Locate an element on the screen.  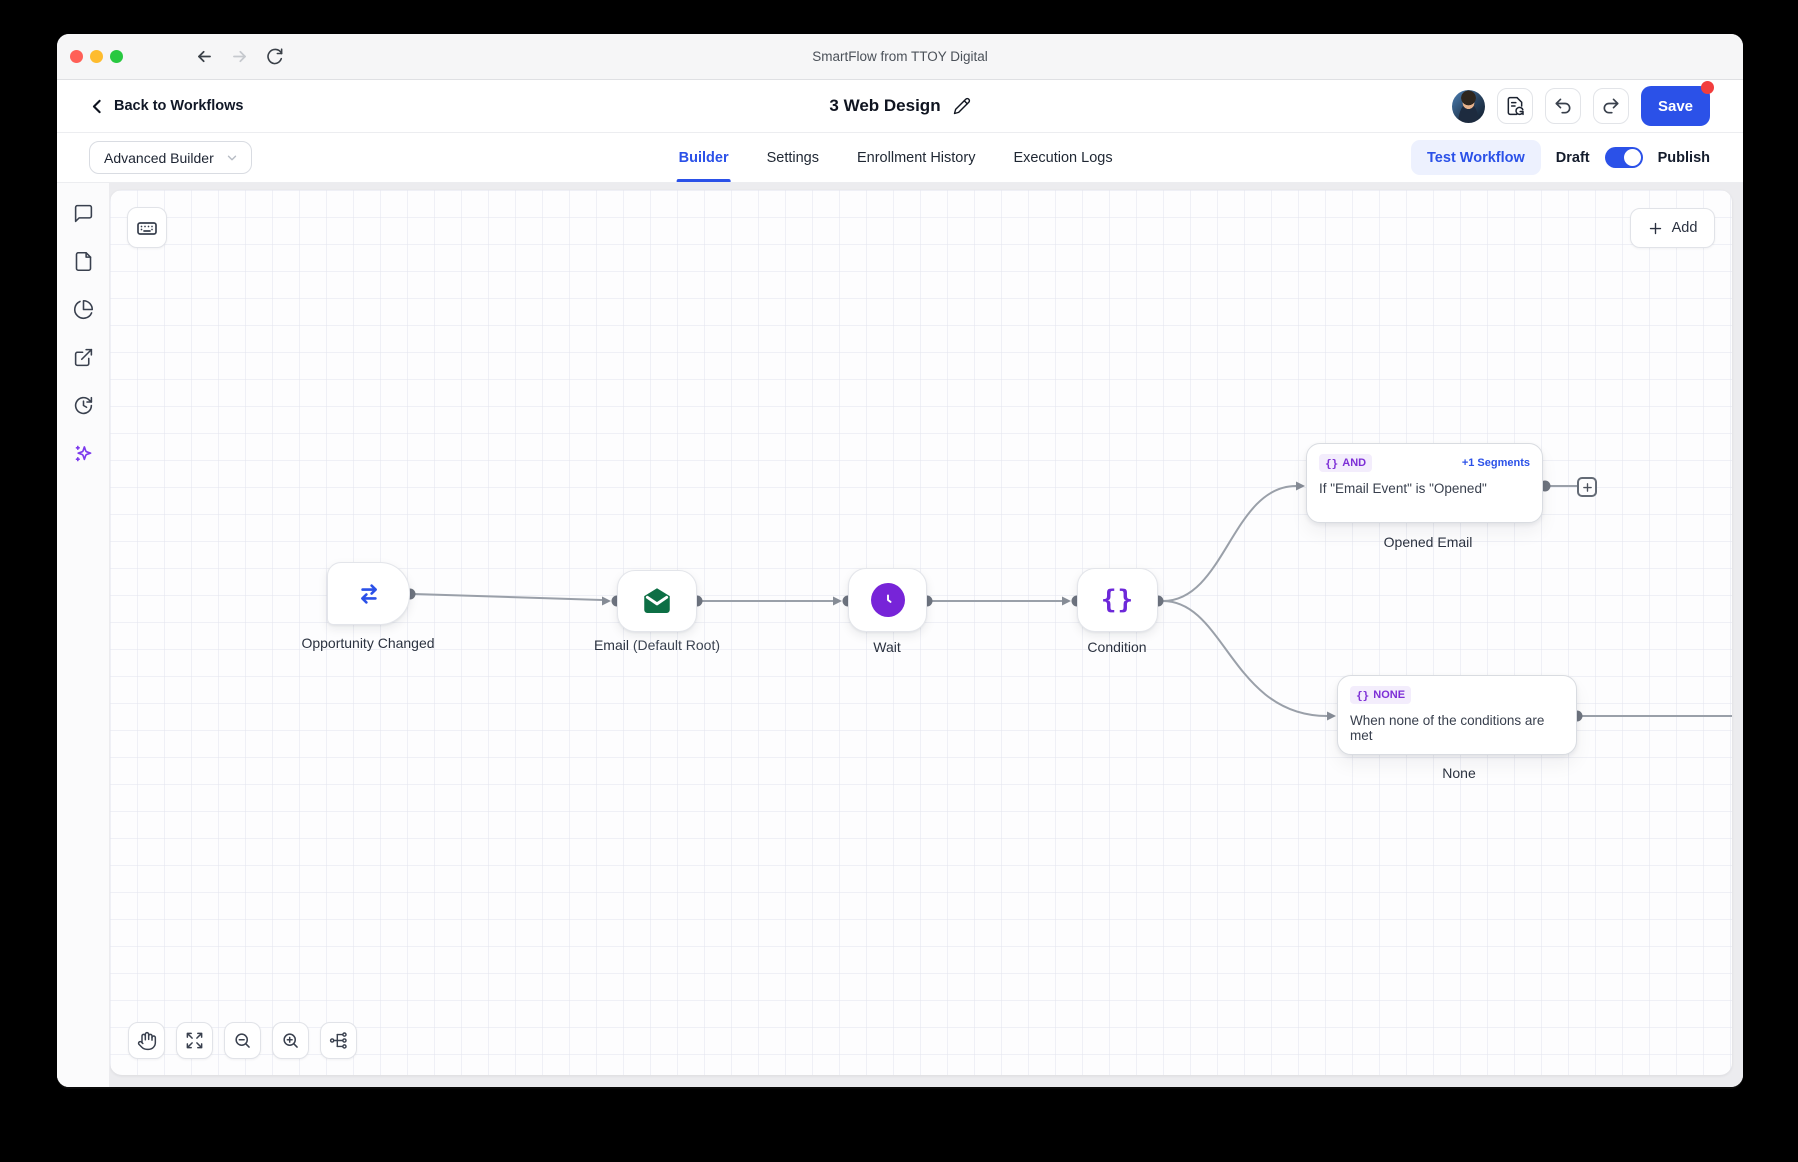
email-sublabel: (Default Root) is located at coordinates (676, 645).